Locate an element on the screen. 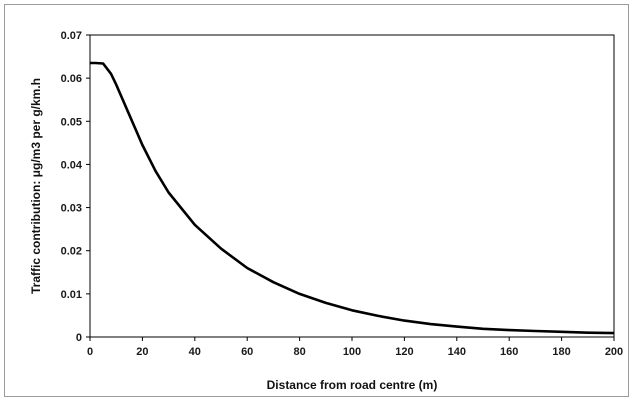  y-tick-label: 0 is located at coordinates (79, 338).